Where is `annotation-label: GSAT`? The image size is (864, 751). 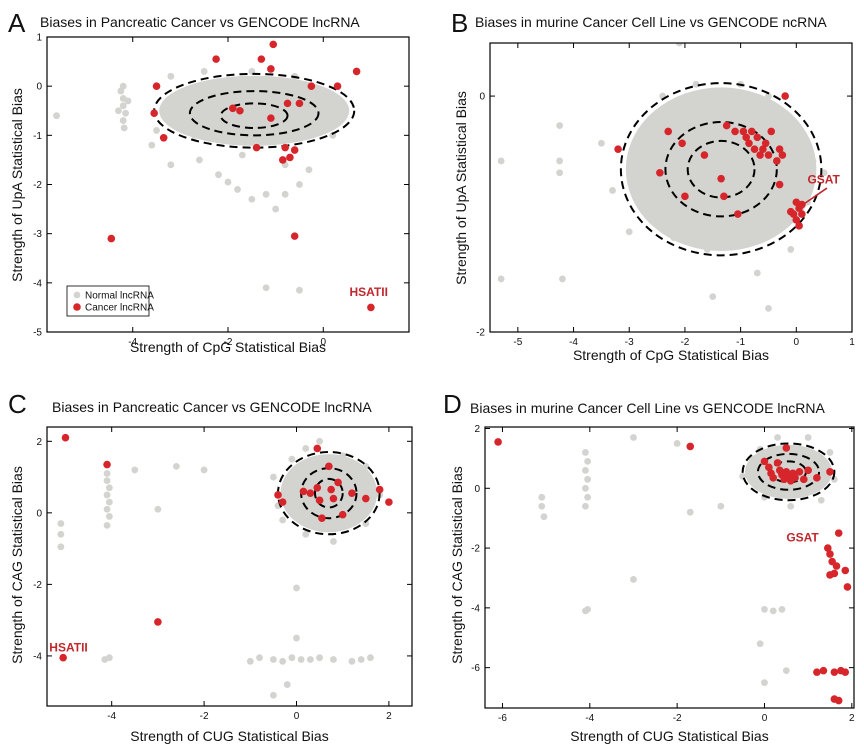
annotation-label: GSAT is located at coordinates (823, 179).